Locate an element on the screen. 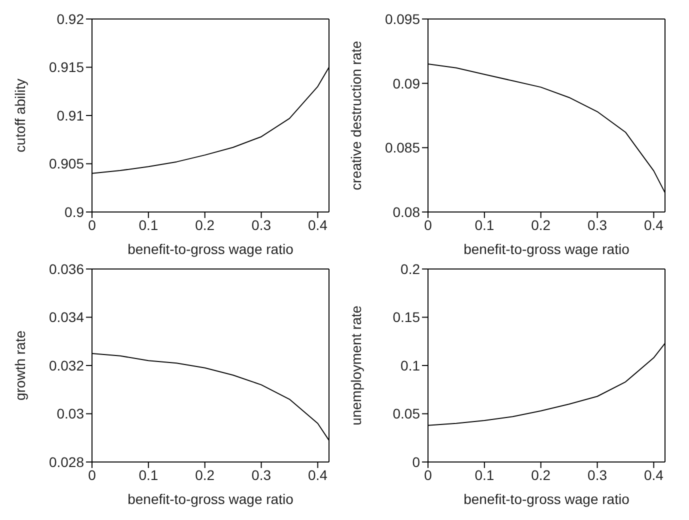 This screenshot has width=689, height=520. y-axis-title: creative destruction rate is located at coordinates (356, 115).